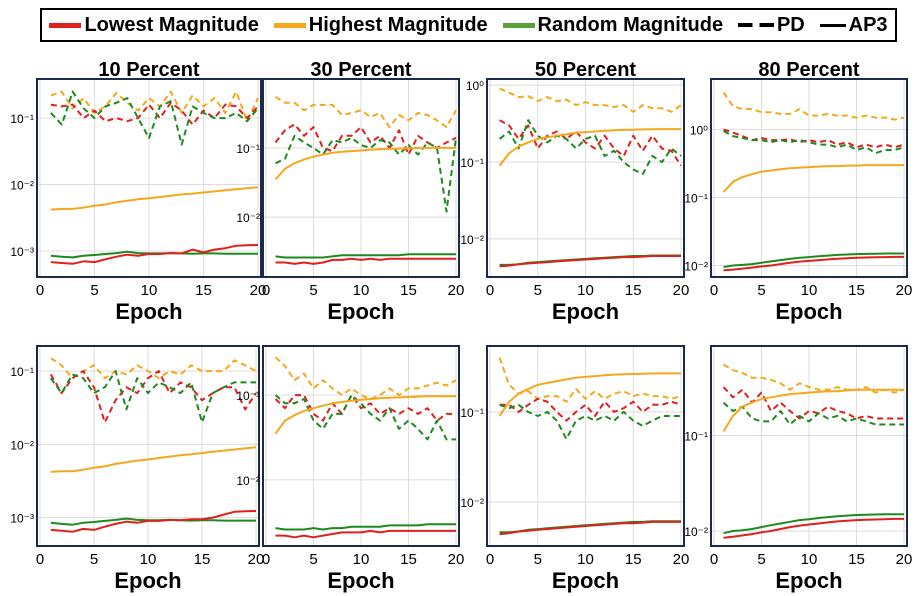 The height and width of the screenshot is (596, 917). Describe the element at coordinates (361, 70) in the screenshot. I see `subplot-title: 30 Percent` at that location.